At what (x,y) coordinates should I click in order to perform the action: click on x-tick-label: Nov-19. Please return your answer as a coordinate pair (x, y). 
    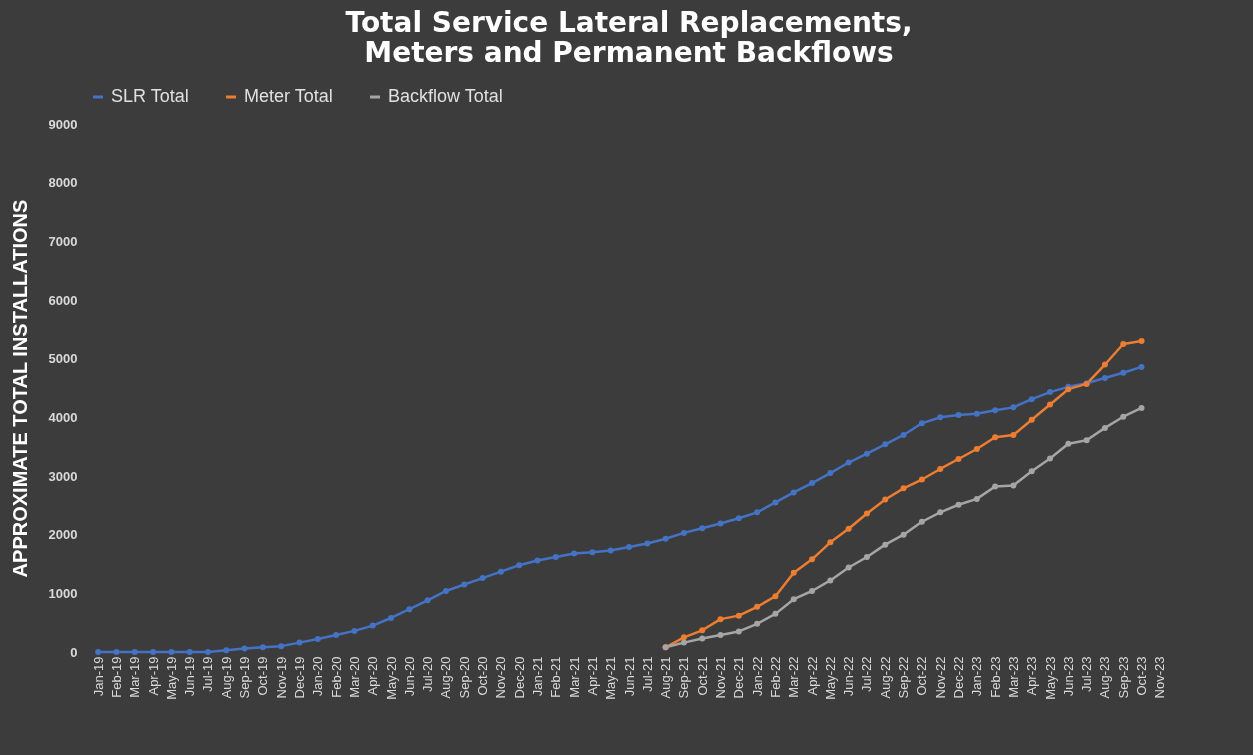
    Looking at the image, I should click on (281, 677).